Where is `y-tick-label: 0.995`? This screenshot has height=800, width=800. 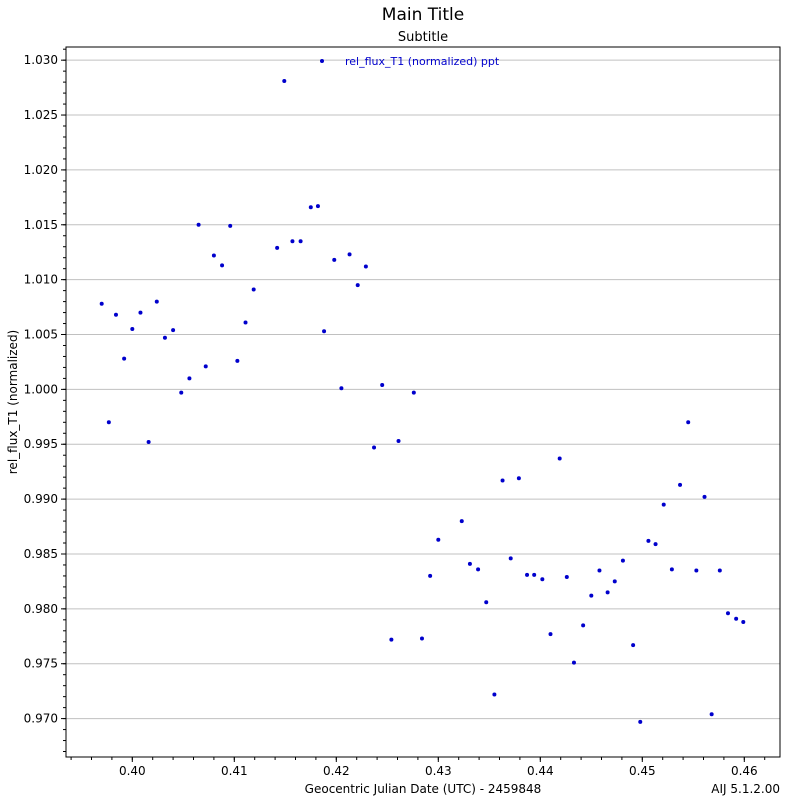
y-tick-label: 0.995 is located at coordinates (41, 444).